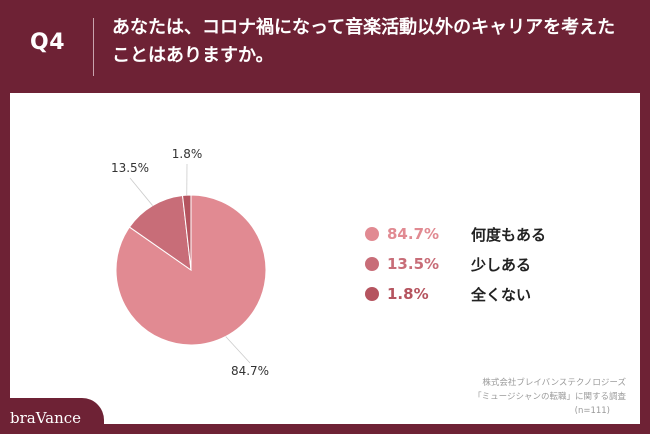 This screenshot has width=650, height=434. I want to click on legend-label: 少しある, so click(501, 264).